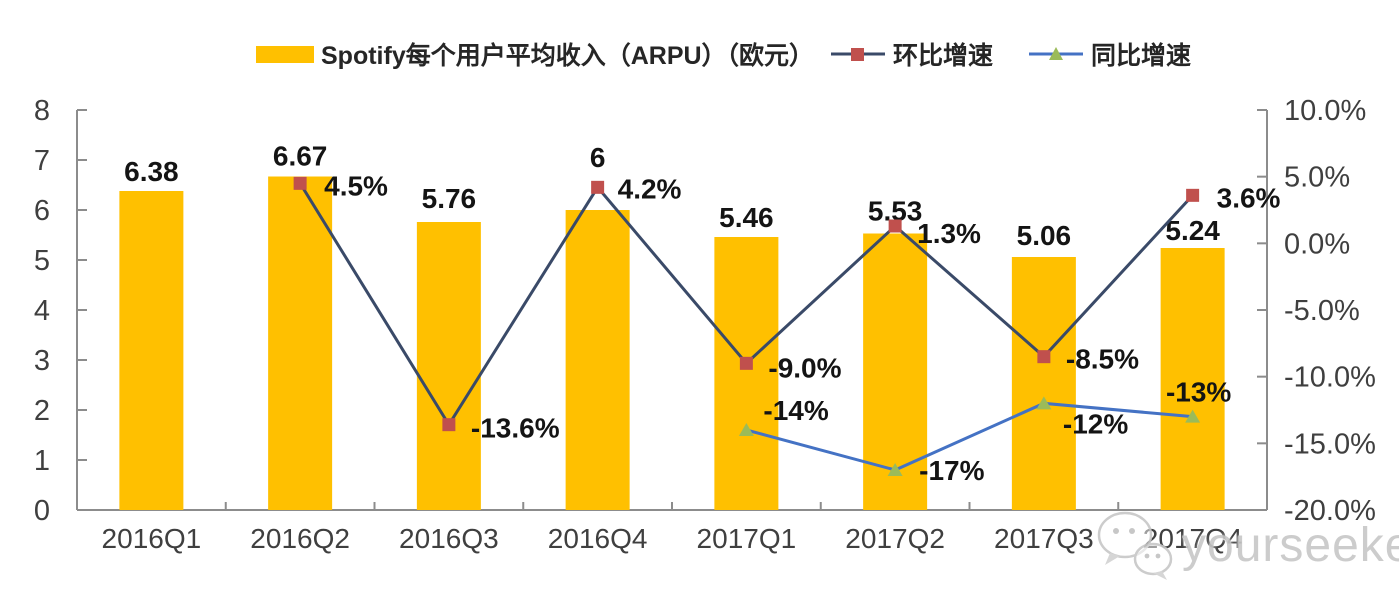 The width and height of the screenshot is (1399, 601). Describe the element at coordinates (448, 366) in the screenshot. I see `bar-2016Q3` at that location.